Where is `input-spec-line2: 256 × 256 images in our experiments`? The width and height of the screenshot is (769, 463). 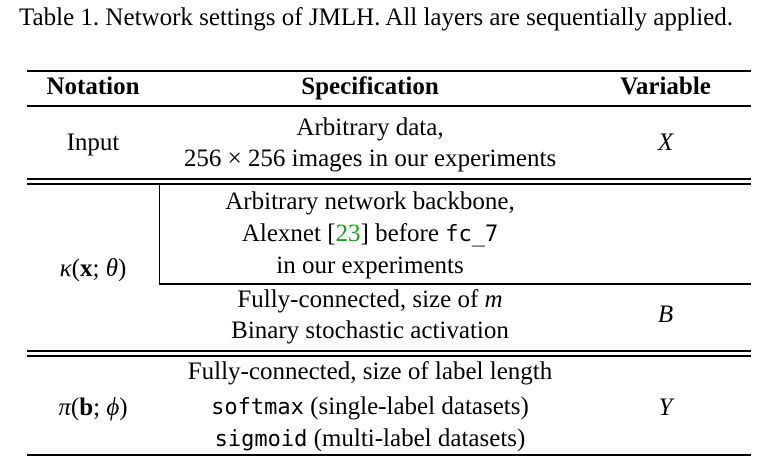
input-spec-line2: 256 × 256 images in our experiments is located at coordinates (370, 158).